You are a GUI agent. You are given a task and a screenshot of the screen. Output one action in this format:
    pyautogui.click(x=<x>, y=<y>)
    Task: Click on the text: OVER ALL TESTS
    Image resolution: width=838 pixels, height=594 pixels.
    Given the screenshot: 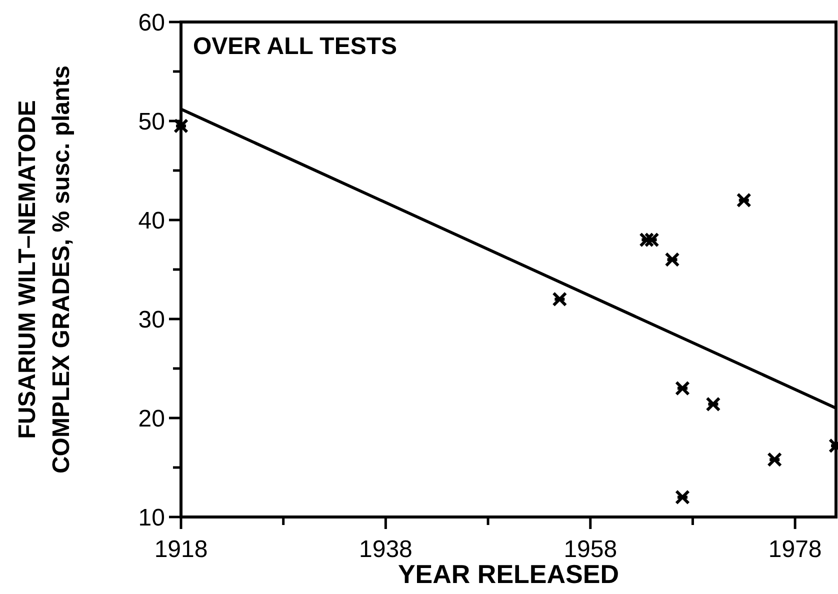 What is the action you would take?
    pyautogui.click(x=295, y=46)
    